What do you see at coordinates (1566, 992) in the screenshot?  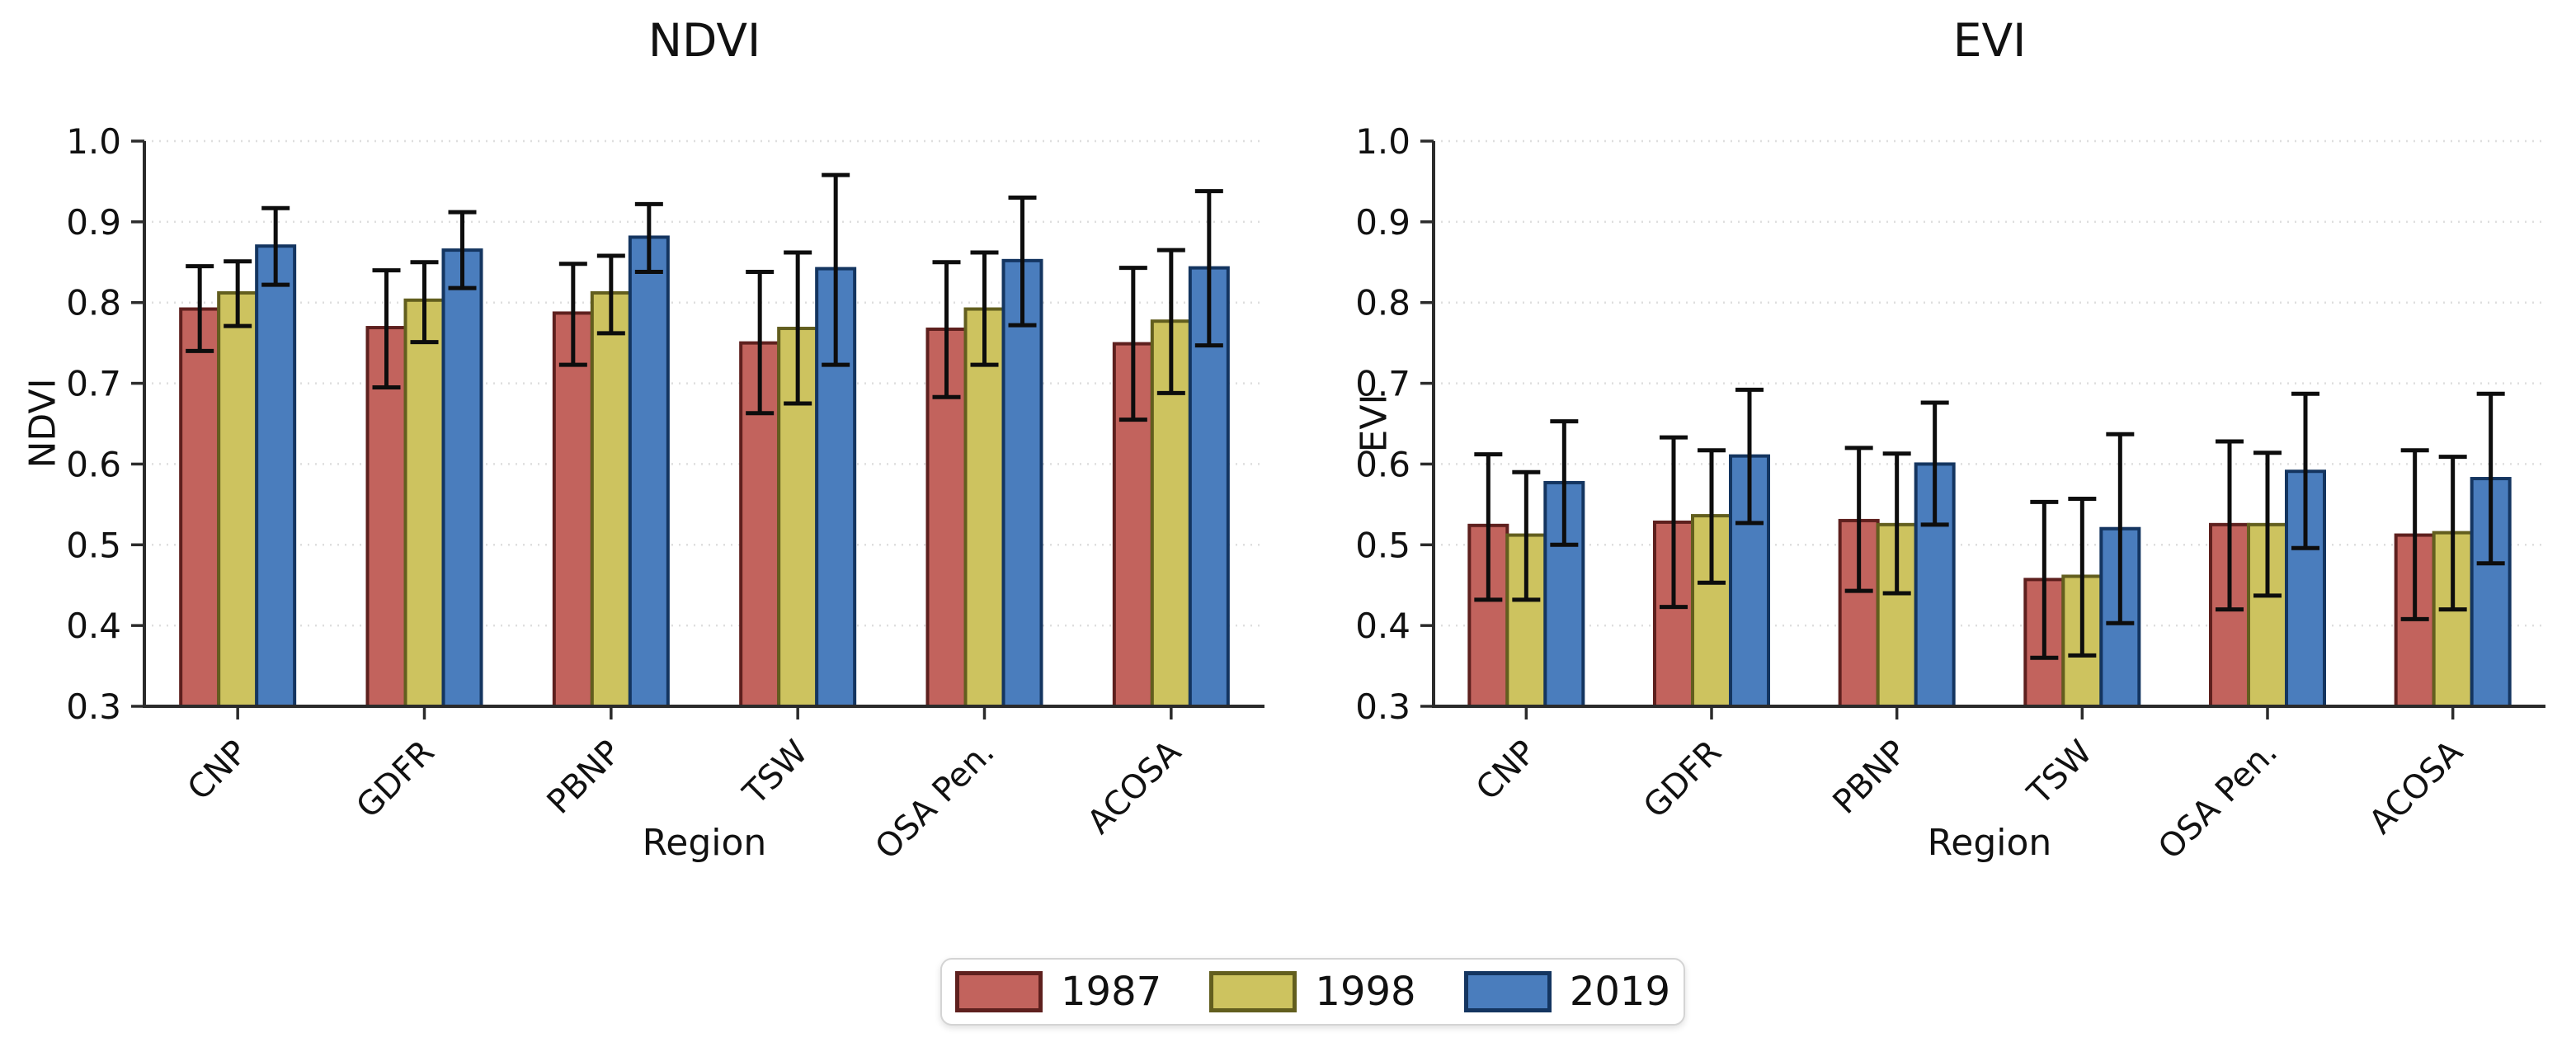 I see `legend-item-2019: 2019` at bounding box center [1566, 992].